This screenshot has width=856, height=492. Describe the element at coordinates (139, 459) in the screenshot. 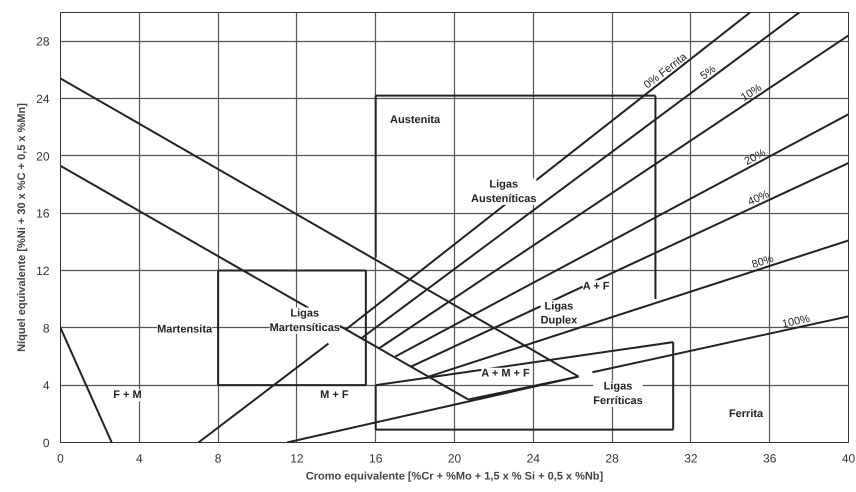

I see `x-tick-label: 4` at that location.